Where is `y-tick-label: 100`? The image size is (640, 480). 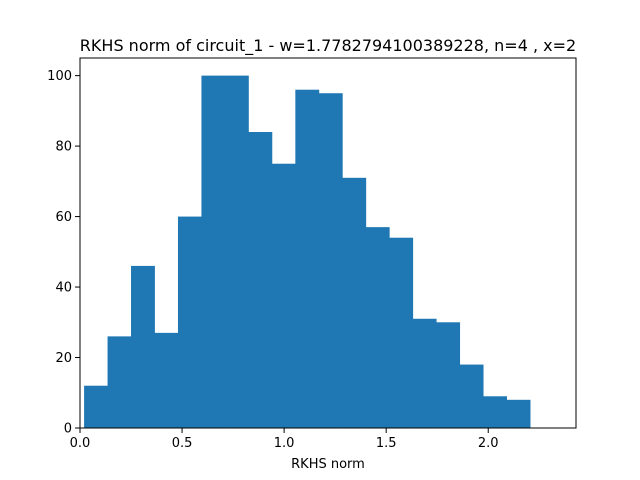
y-tick-label: 100 is located at coordinates (59, 76).